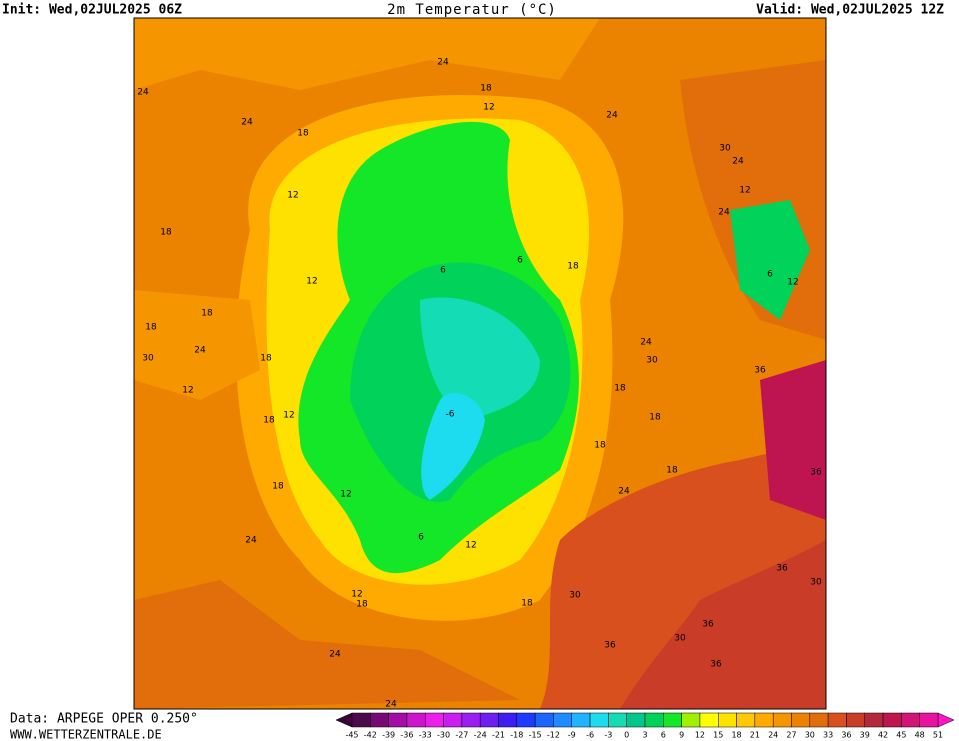 Image resolution: width=959 pixels, height=741 pixels. Describe the element at coordinates (901, 735) in the screenshot. I see `colorbar-label: 45` at that location.